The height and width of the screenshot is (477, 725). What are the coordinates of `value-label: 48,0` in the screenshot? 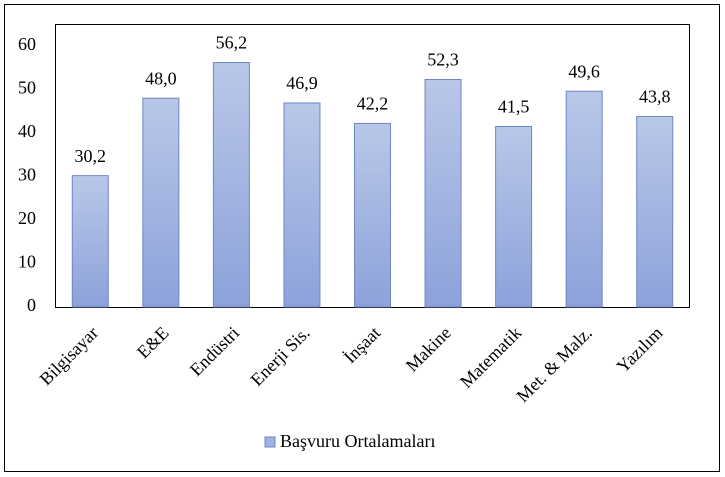 It's located at (161, 78).